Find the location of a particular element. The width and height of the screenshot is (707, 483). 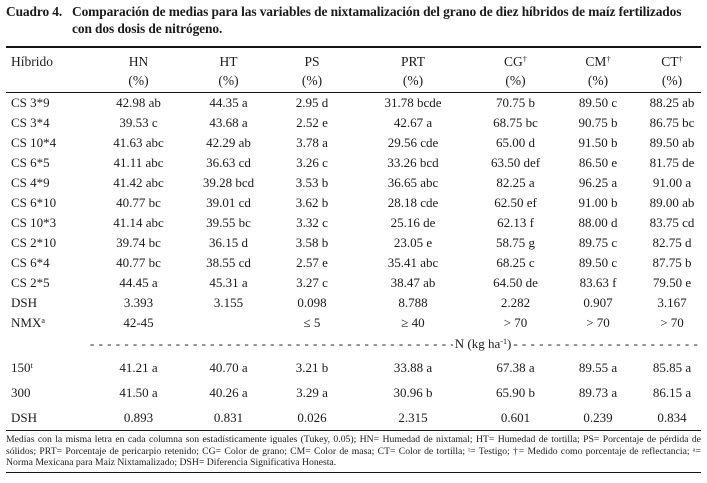

table-cell: 64.50 de is located at coordinates (515, 282).